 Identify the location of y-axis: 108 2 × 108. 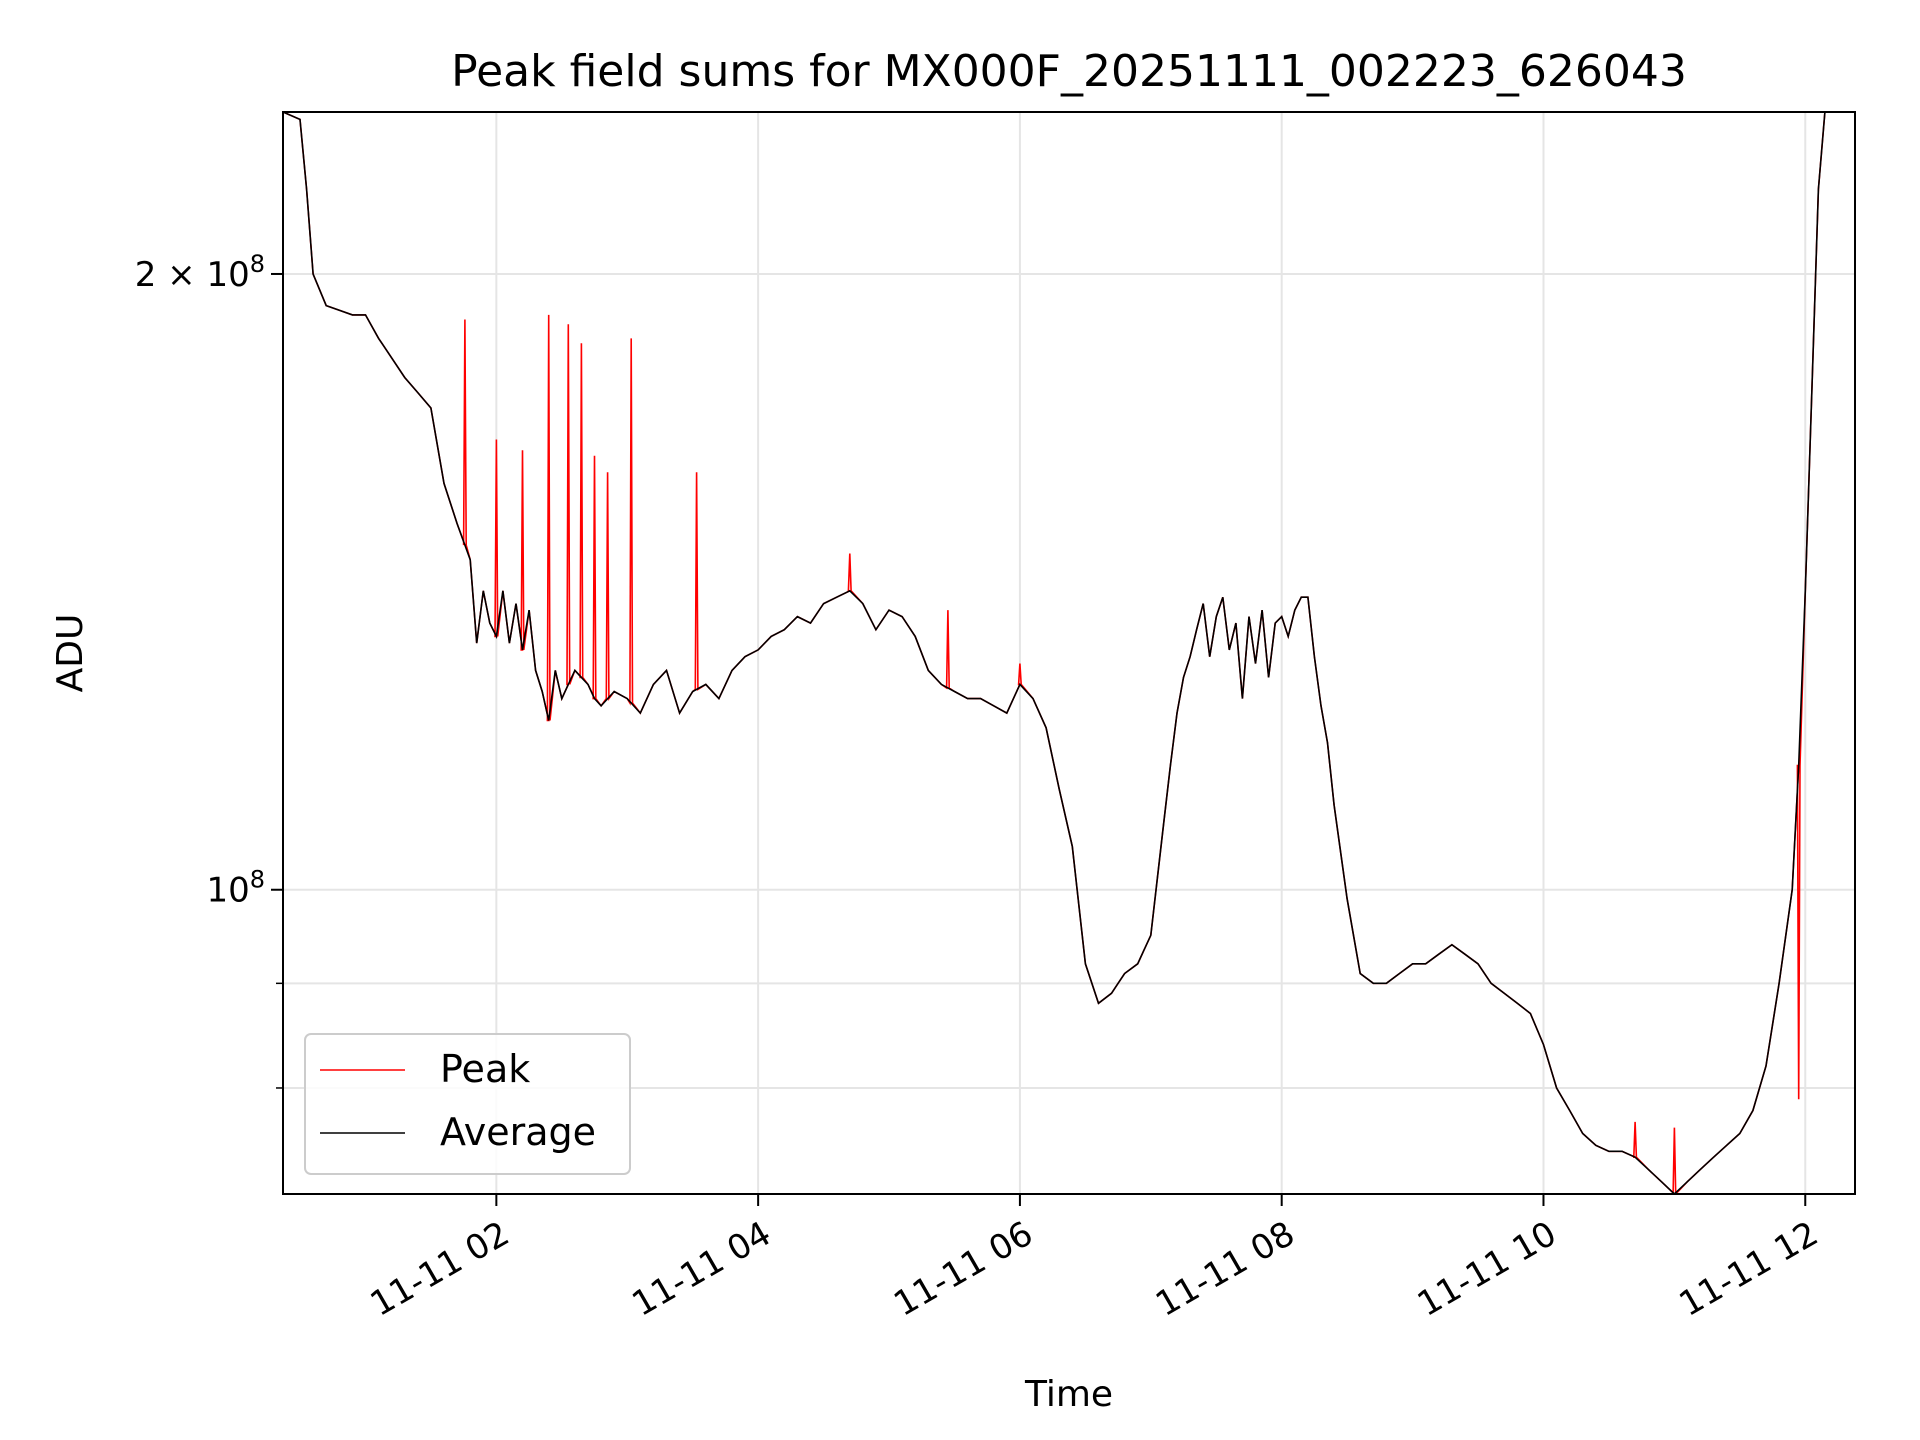
(209, 669).